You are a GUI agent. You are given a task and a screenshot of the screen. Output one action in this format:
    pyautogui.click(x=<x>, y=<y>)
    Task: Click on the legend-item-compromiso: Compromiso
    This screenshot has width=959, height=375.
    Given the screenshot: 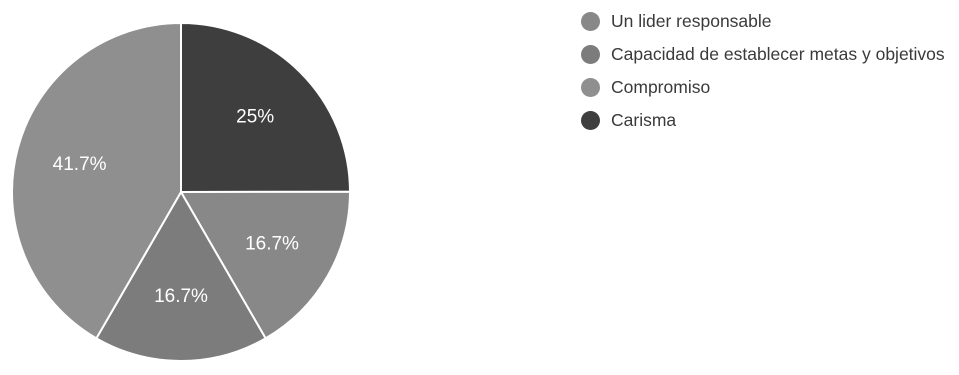 What is the action you would take?
    pyautogui.click(x=767, y=87)
    